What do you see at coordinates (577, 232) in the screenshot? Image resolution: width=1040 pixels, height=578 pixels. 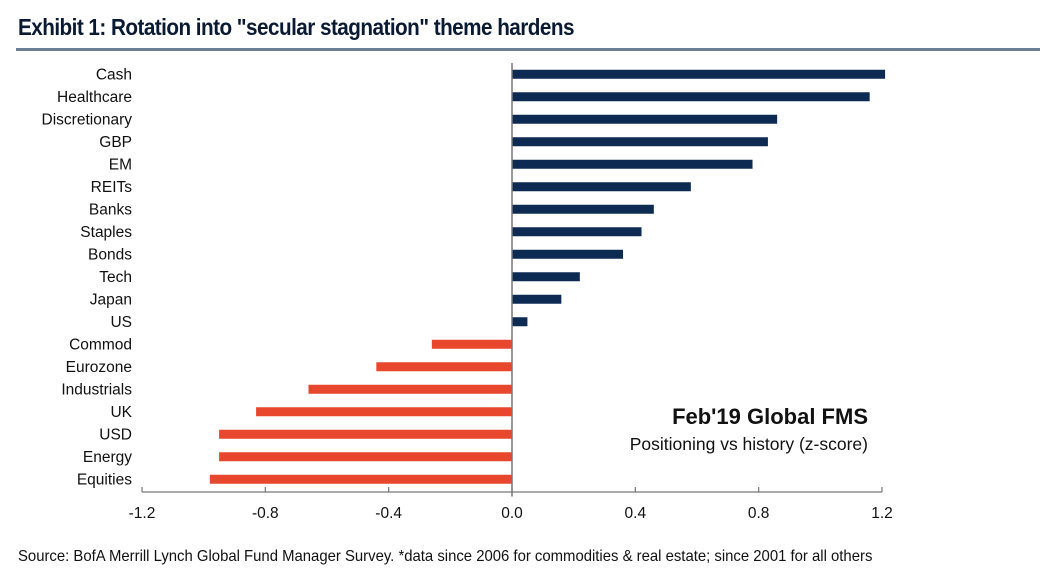 I see `bar-staples` at bounding box center [577, 232].